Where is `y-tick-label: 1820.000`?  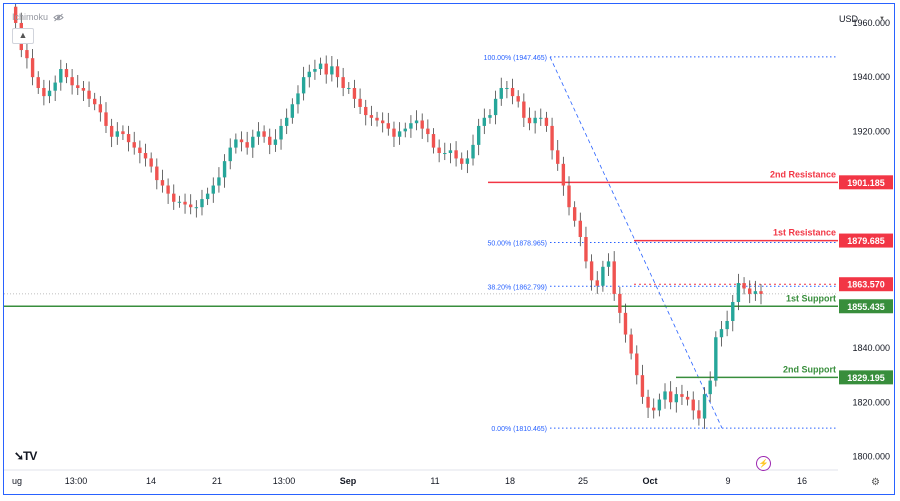 y-tick-label: 1820.000 is located at coordinates (871, 402).